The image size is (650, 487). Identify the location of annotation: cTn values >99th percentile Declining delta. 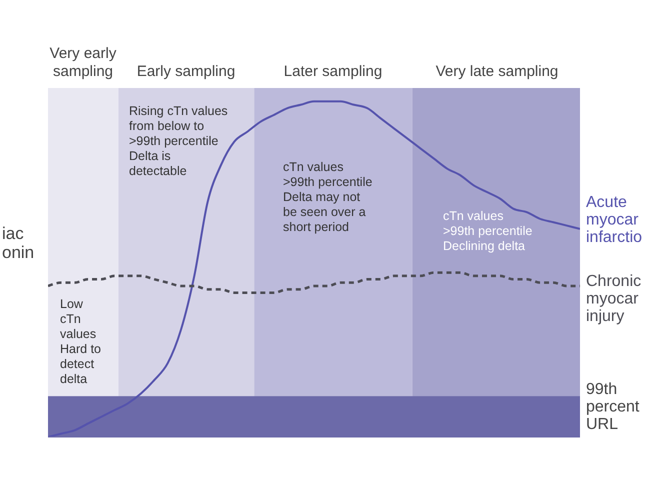
(487, 231).